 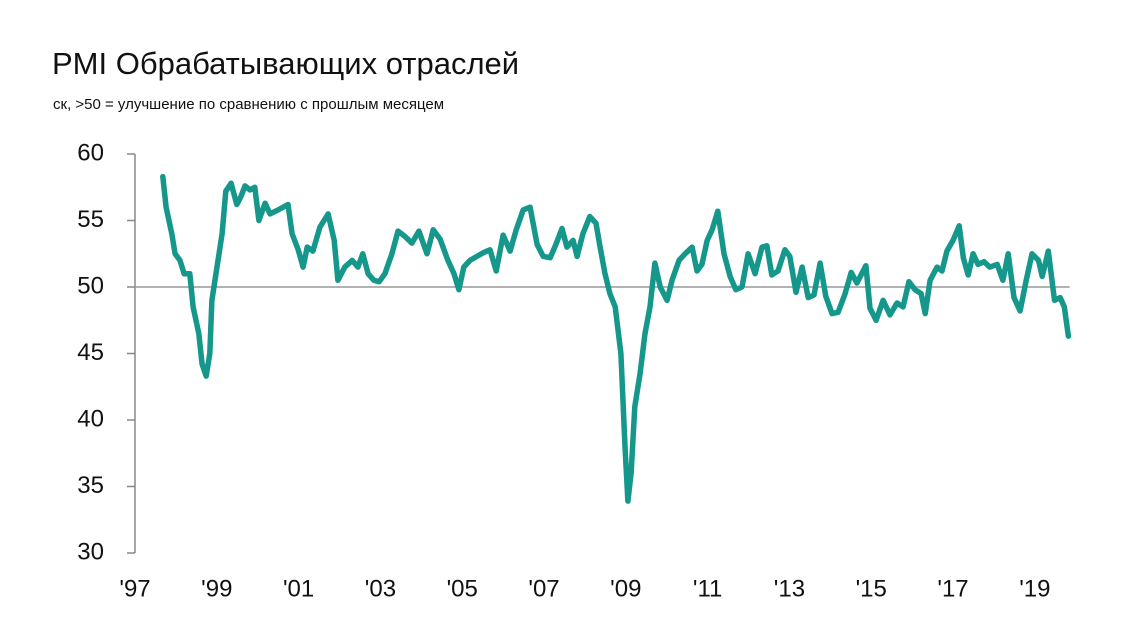 I want to click on y-tick-label: 35, so click(x=90, y=485).